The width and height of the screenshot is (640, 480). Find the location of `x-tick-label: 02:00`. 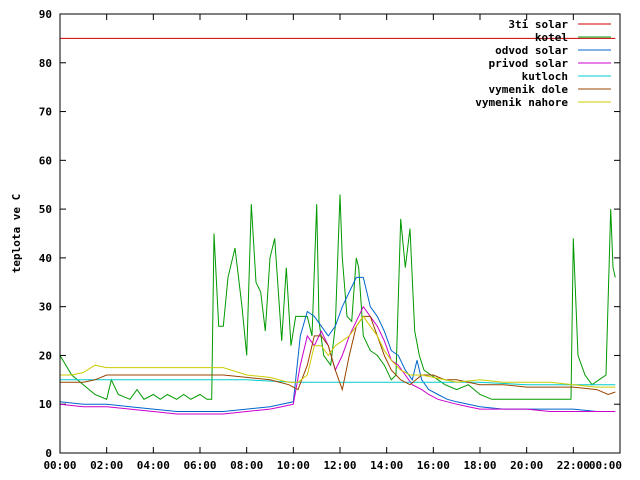

x-tick-label: 02:00 is located at coordinates (106, 465).